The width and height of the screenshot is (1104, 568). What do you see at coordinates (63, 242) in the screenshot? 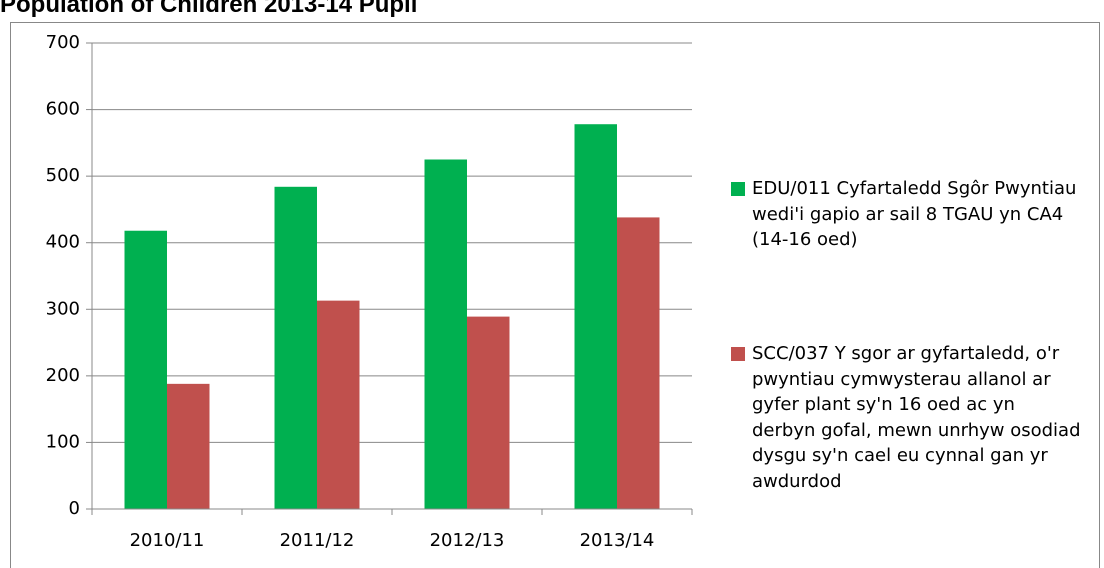
I see `y-tick-label: 400` at bounding box center [63, 242].